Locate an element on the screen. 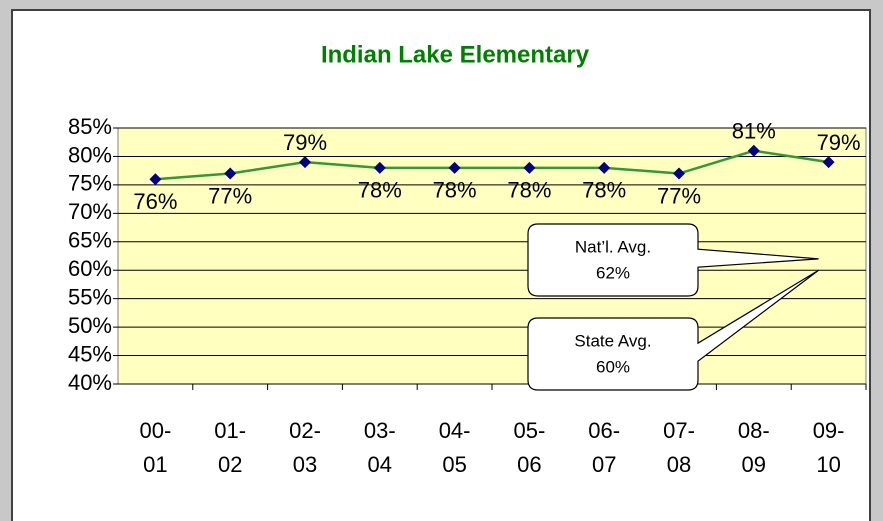 Image resolution: width=883 pixels, height=521 pixels. x-tick-line: 10 is located at coordinates (828, 464).